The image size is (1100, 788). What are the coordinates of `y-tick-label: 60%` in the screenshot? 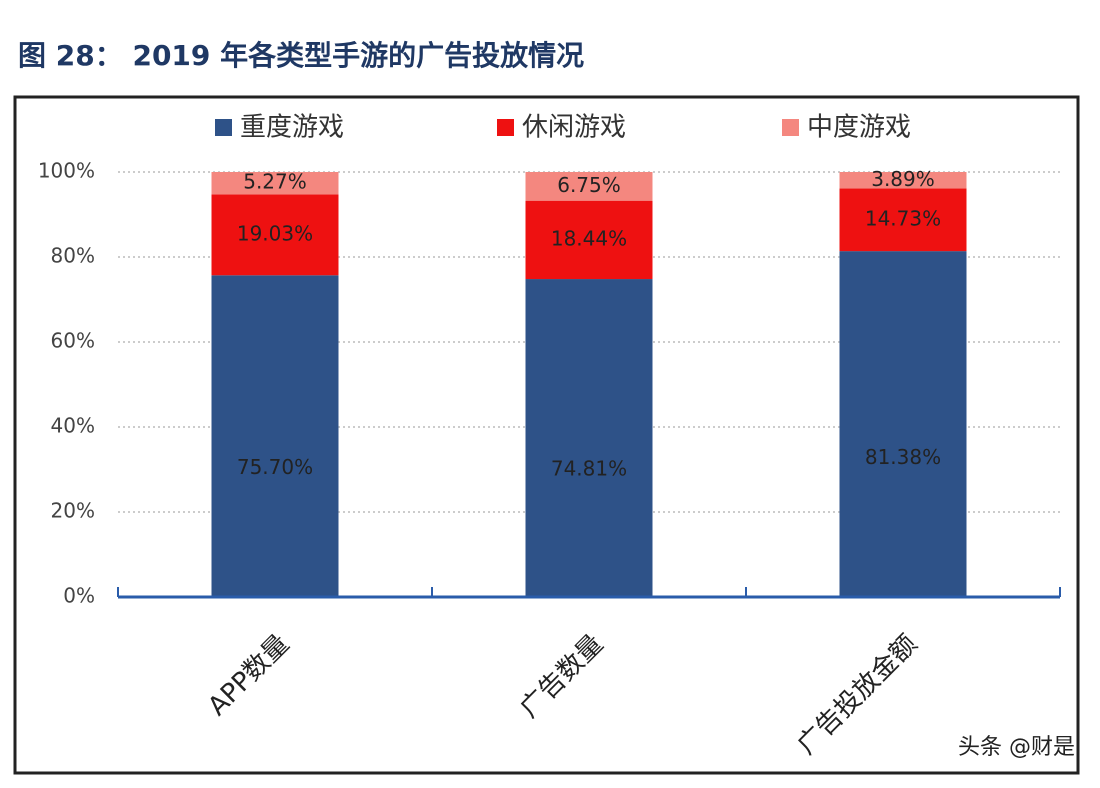 It's located at (73, 341).